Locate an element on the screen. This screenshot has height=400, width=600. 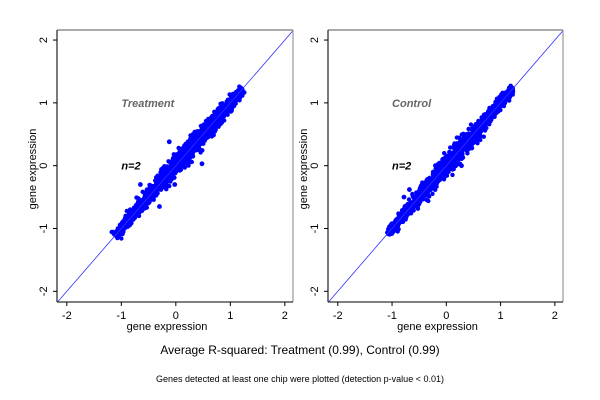
x-tick-label: 1 is located at coordinates (230, 316).